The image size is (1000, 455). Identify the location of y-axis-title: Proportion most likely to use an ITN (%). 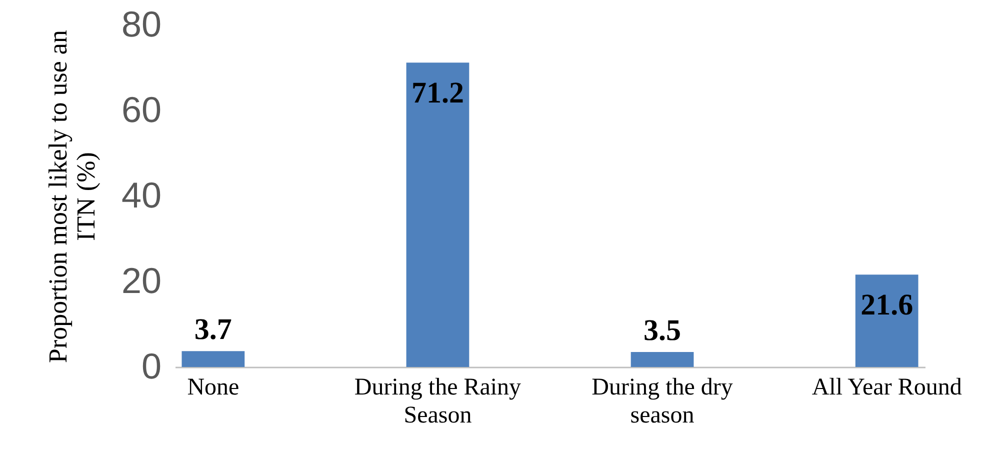
(71, 196).